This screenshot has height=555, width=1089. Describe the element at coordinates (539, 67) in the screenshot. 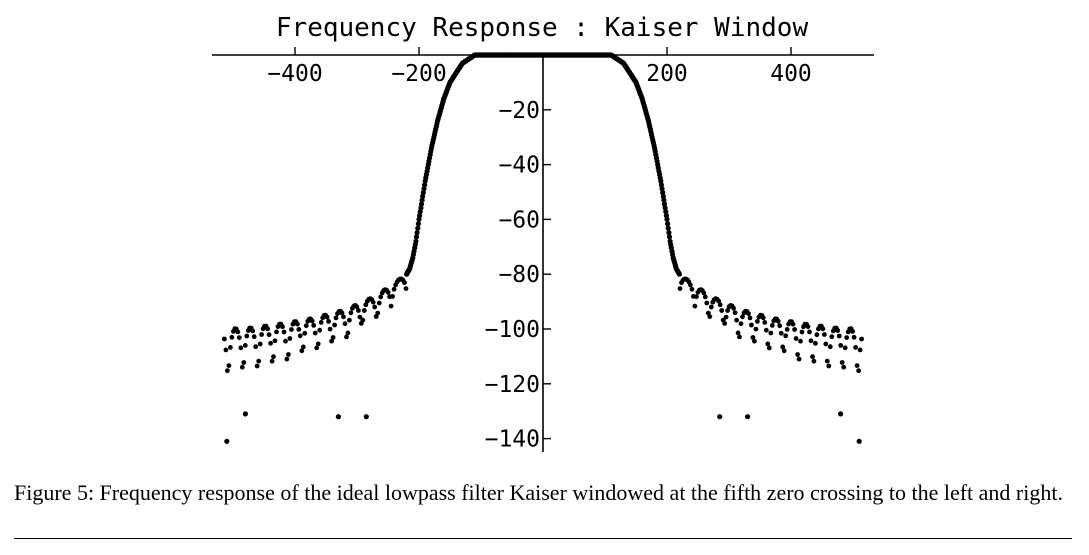

I see `x-axis-ticks: −400 −200 200 400` at that location.